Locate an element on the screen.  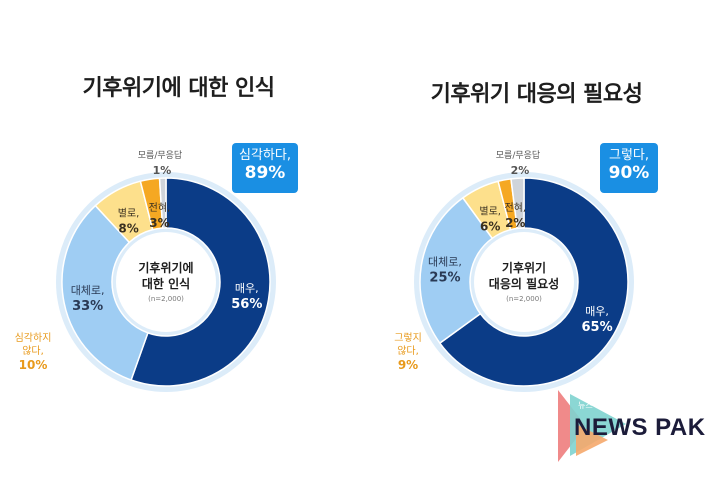
watermark-small-text: 뉴스팩 is located at coordinates (589, 405).